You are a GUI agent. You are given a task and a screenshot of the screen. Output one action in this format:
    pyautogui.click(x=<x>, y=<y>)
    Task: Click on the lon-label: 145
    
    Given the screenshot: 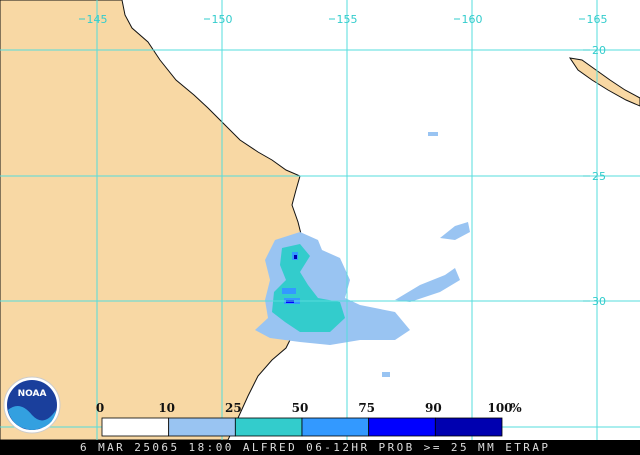 What is the action you would take?
    pyautogui.click(x=97, y=19)
    